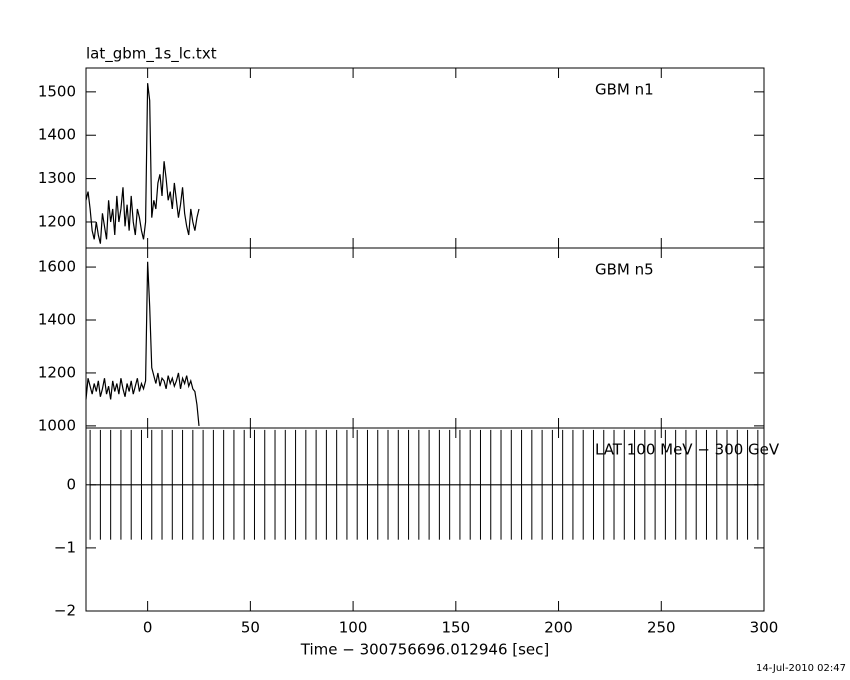 Image resolution: width=850 pixels, height=680 pixels. I want to click on y-tick-label: 1600, so click(57, 267).